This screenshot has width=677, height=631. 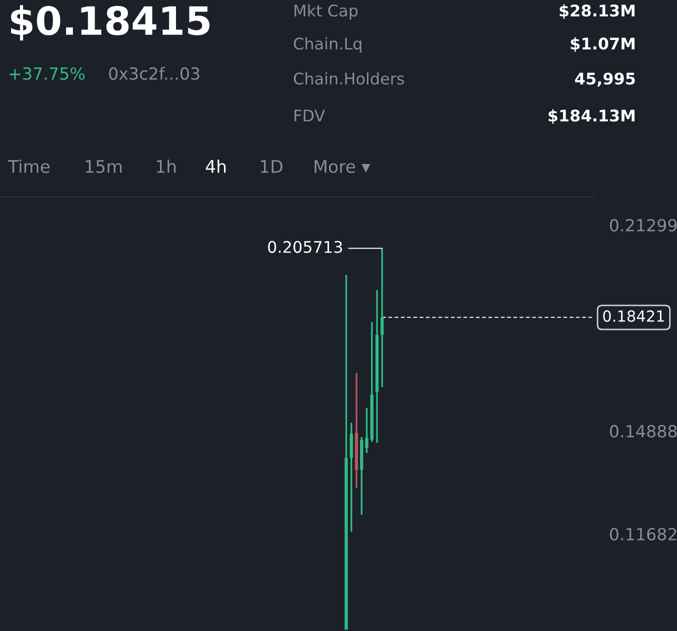 I want to click on y-tick-label: 0.11682, so click(x=643, y=534).